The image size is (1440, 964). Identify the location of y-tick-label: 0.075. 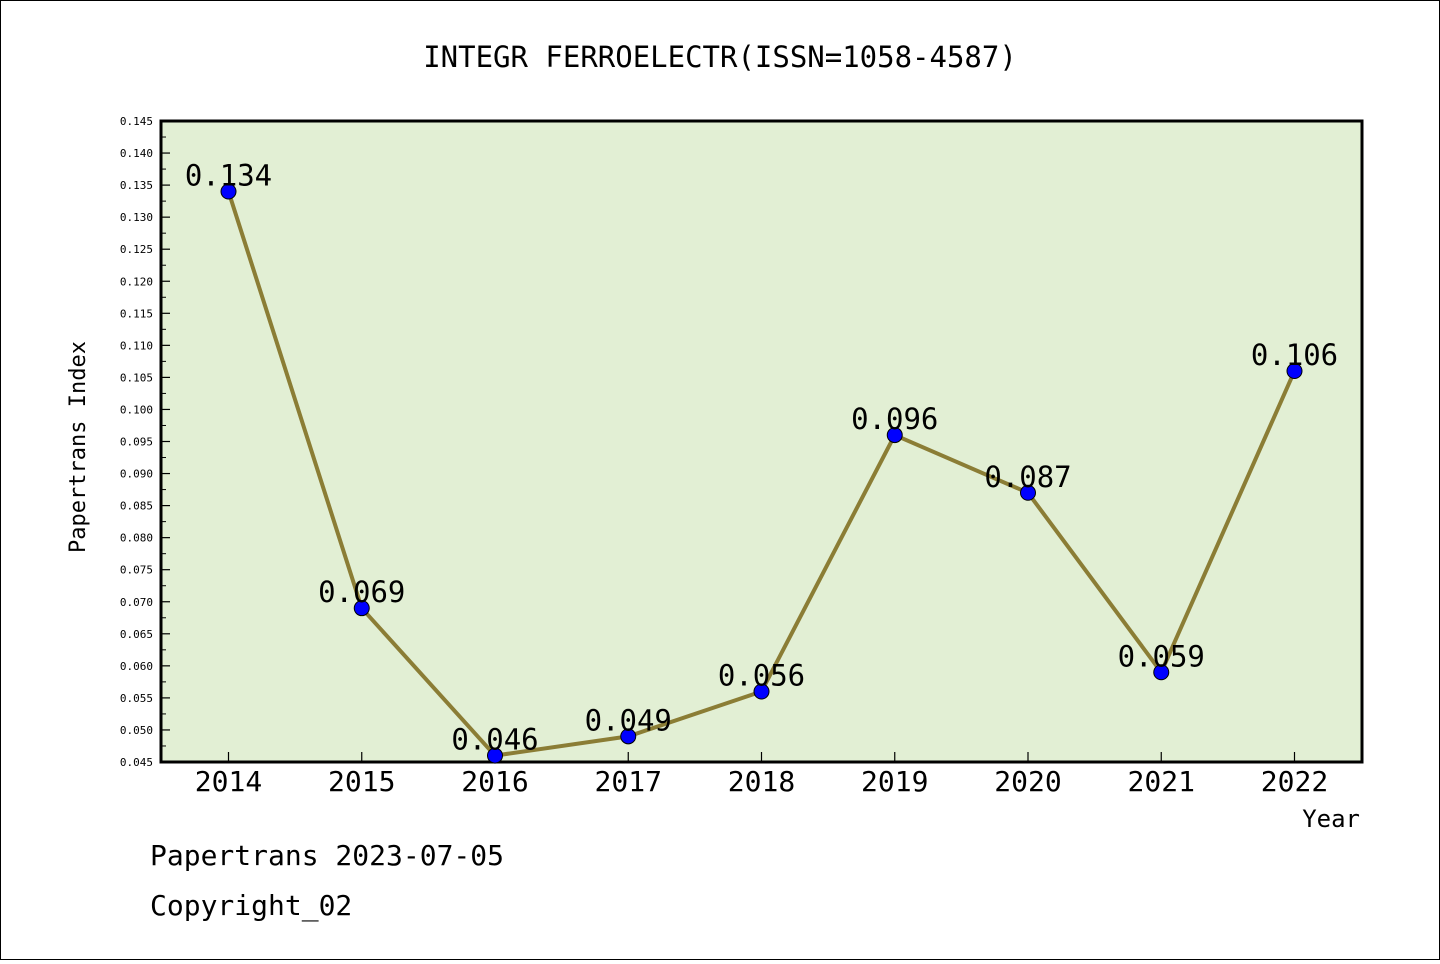
(136, 570).